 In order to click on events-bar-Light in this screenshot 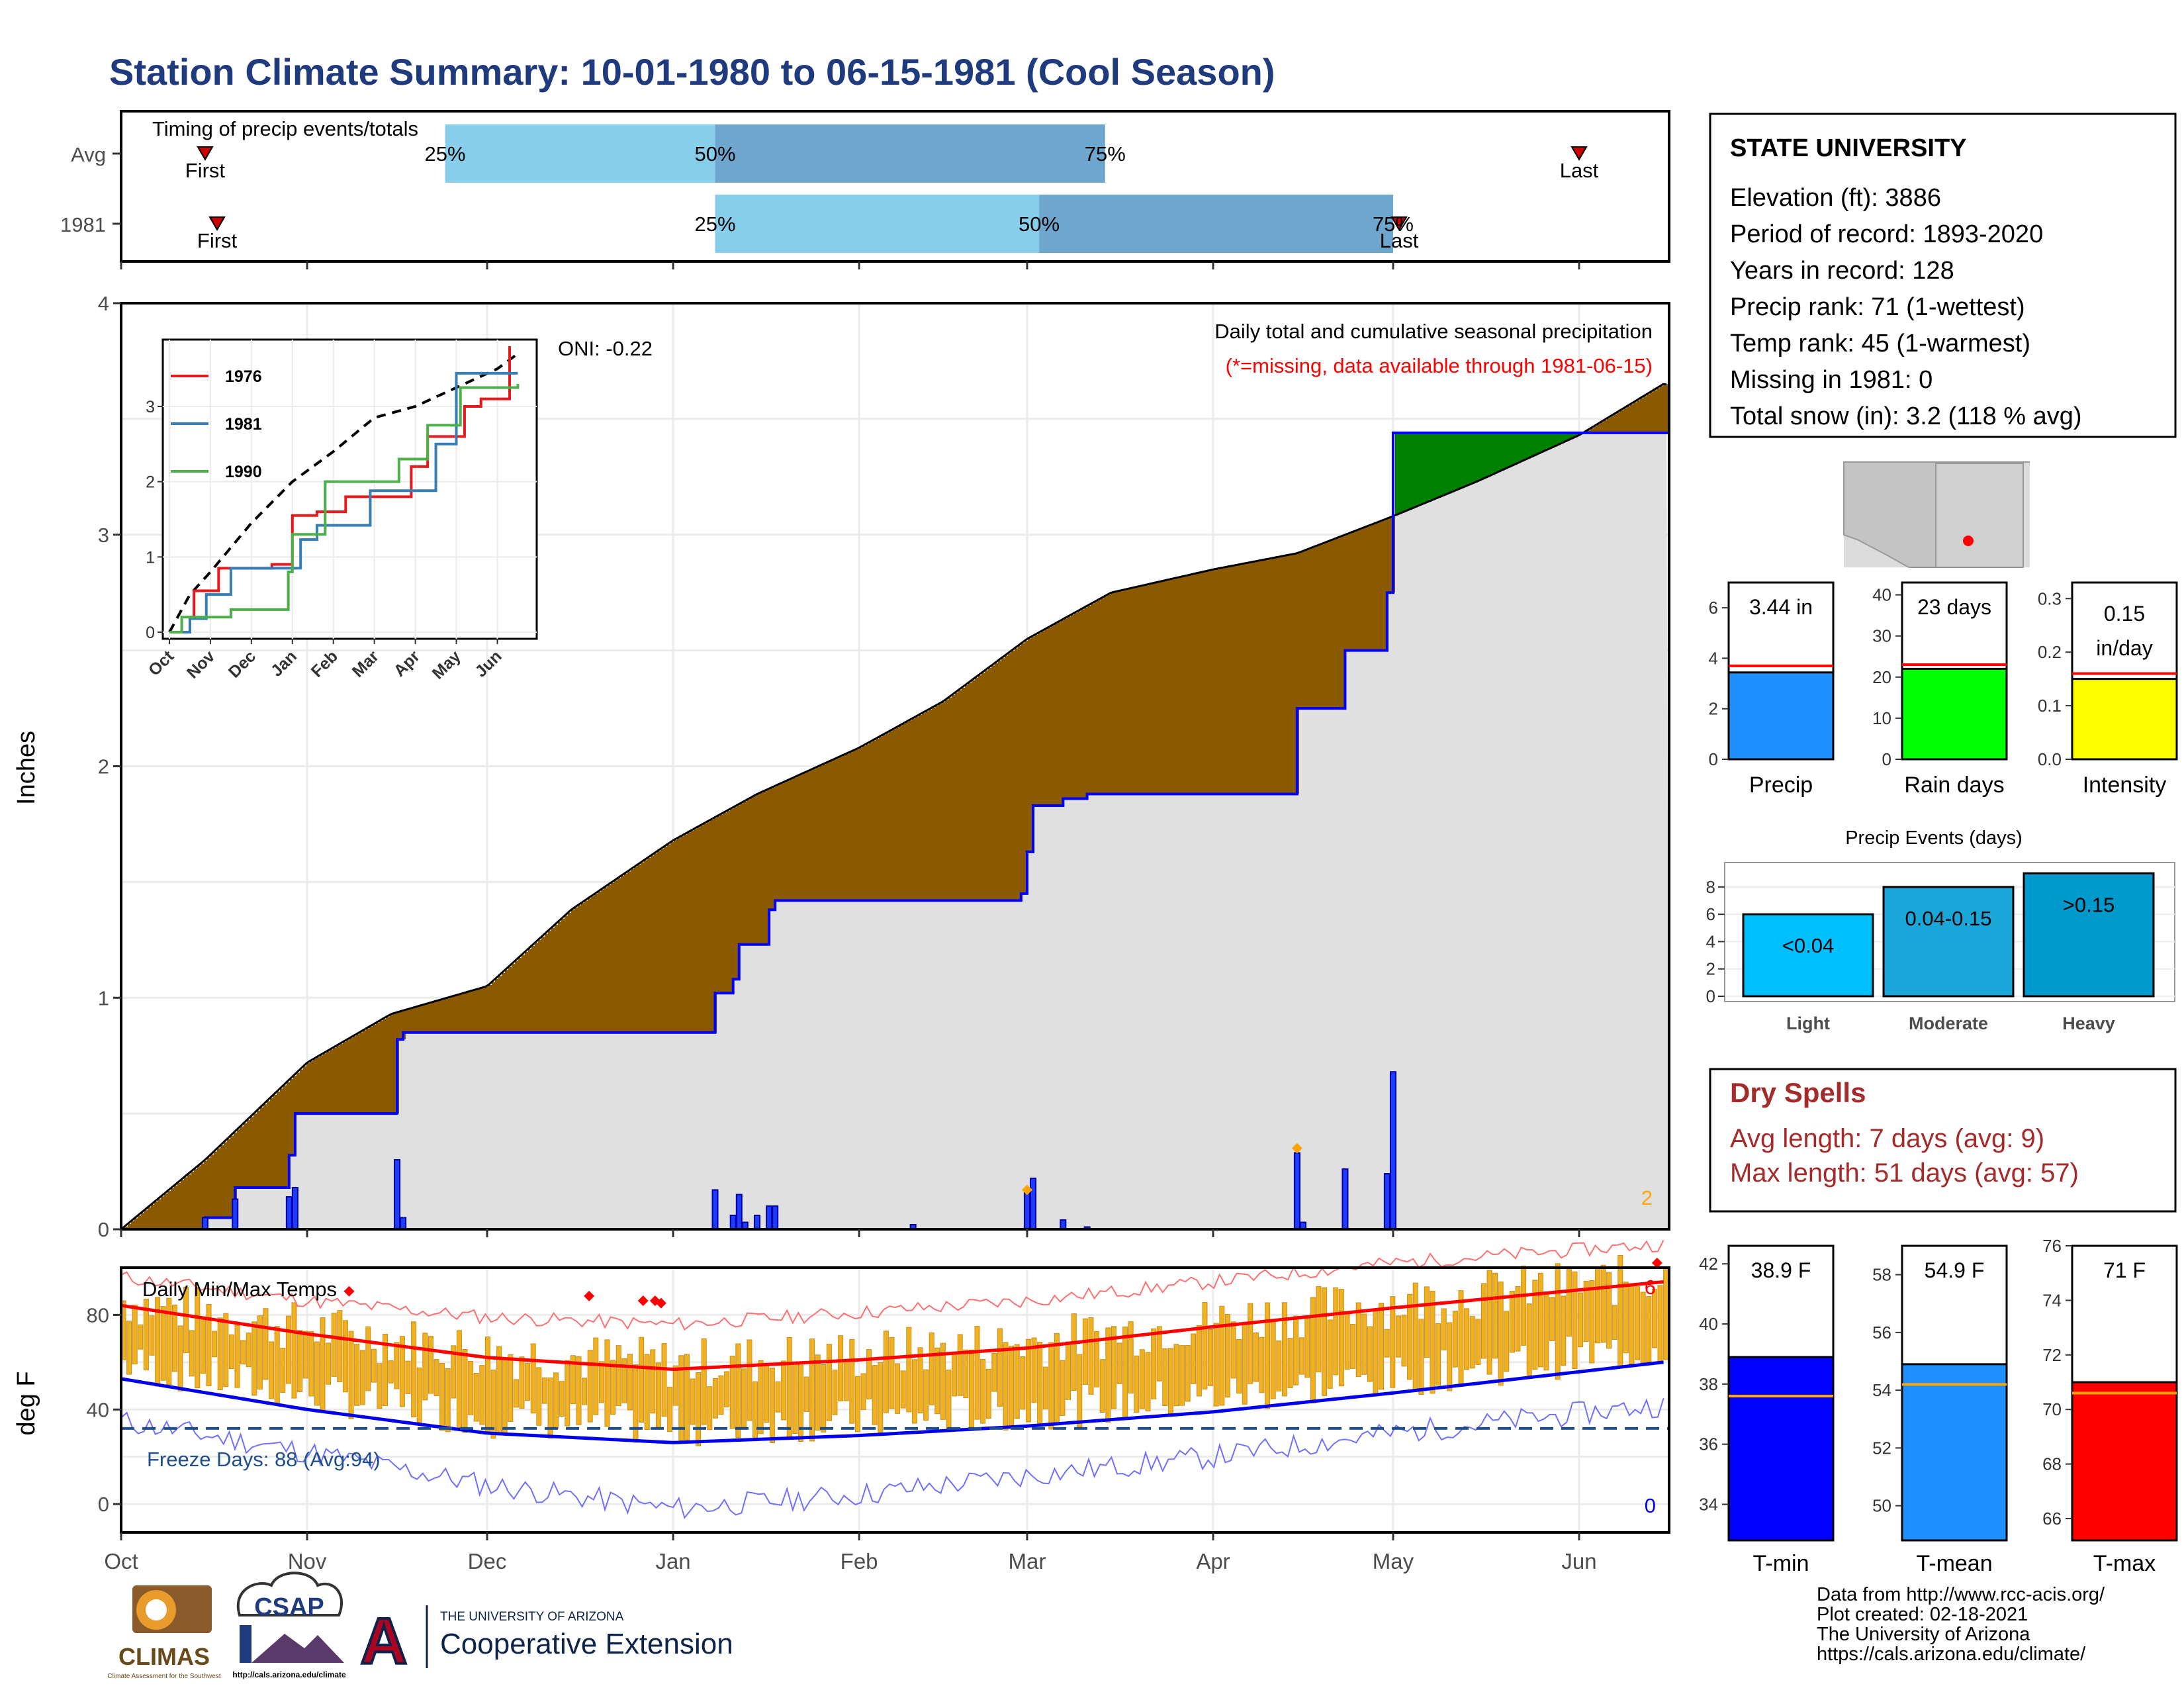, I will do `click(1808, 955)`.